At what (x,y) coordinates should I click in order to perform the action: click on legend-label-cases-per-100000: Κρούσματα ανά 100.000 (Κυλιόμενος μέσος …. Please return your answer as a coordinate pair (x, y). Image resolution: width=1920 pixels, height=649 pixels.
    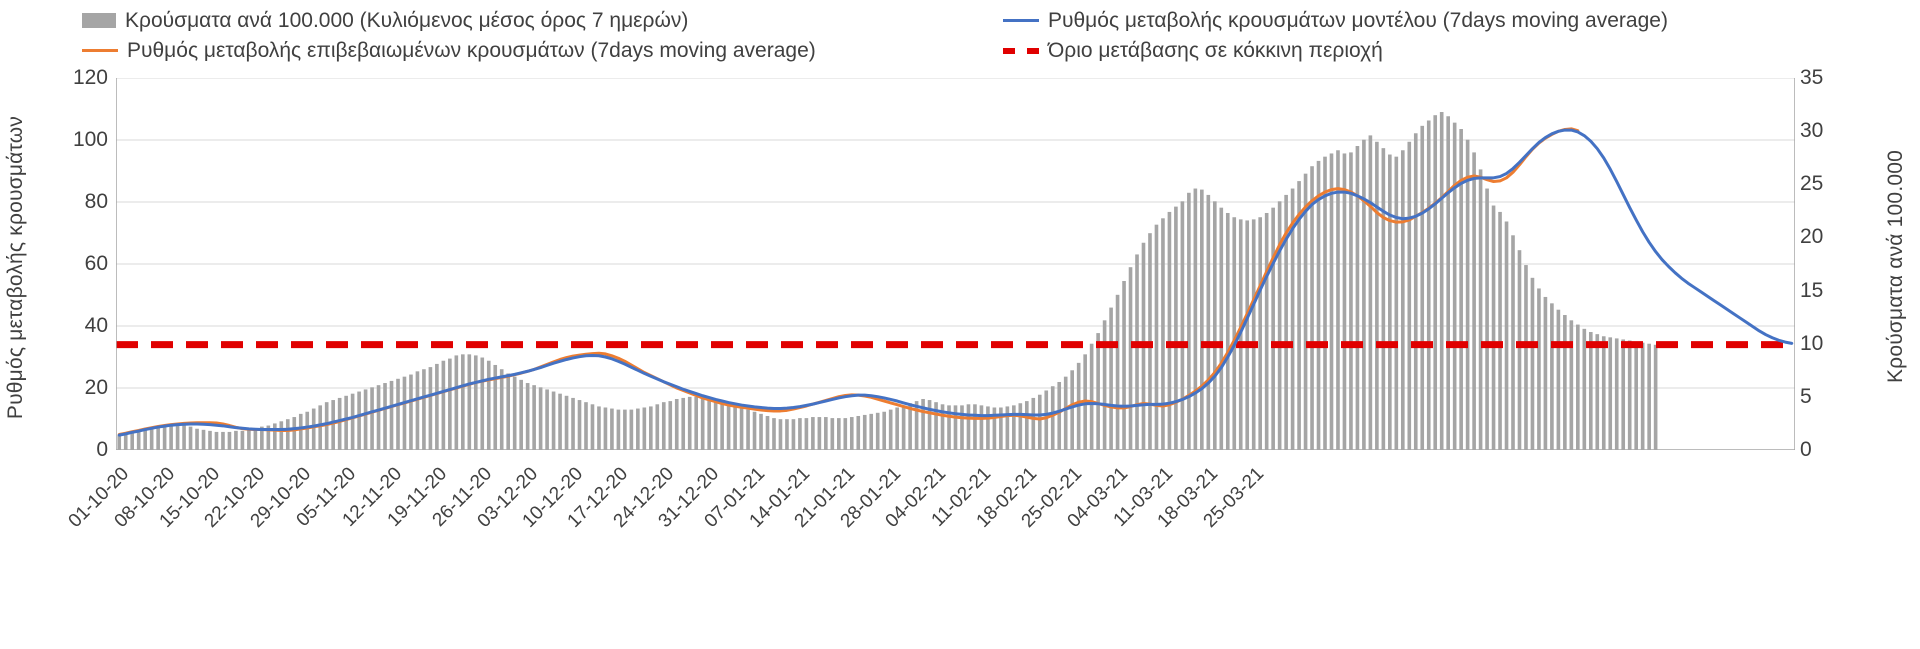
    Looking at the image, I should click on (407, 20).